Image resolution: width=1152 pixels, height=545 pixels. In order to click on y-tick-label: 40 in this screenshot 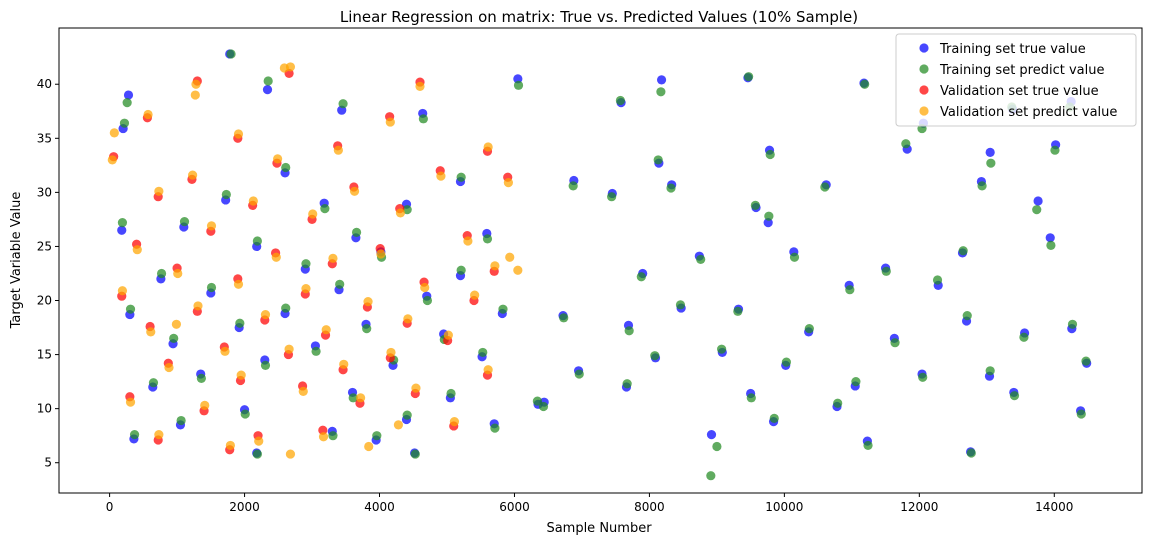, I will do `click(44, 84)`.